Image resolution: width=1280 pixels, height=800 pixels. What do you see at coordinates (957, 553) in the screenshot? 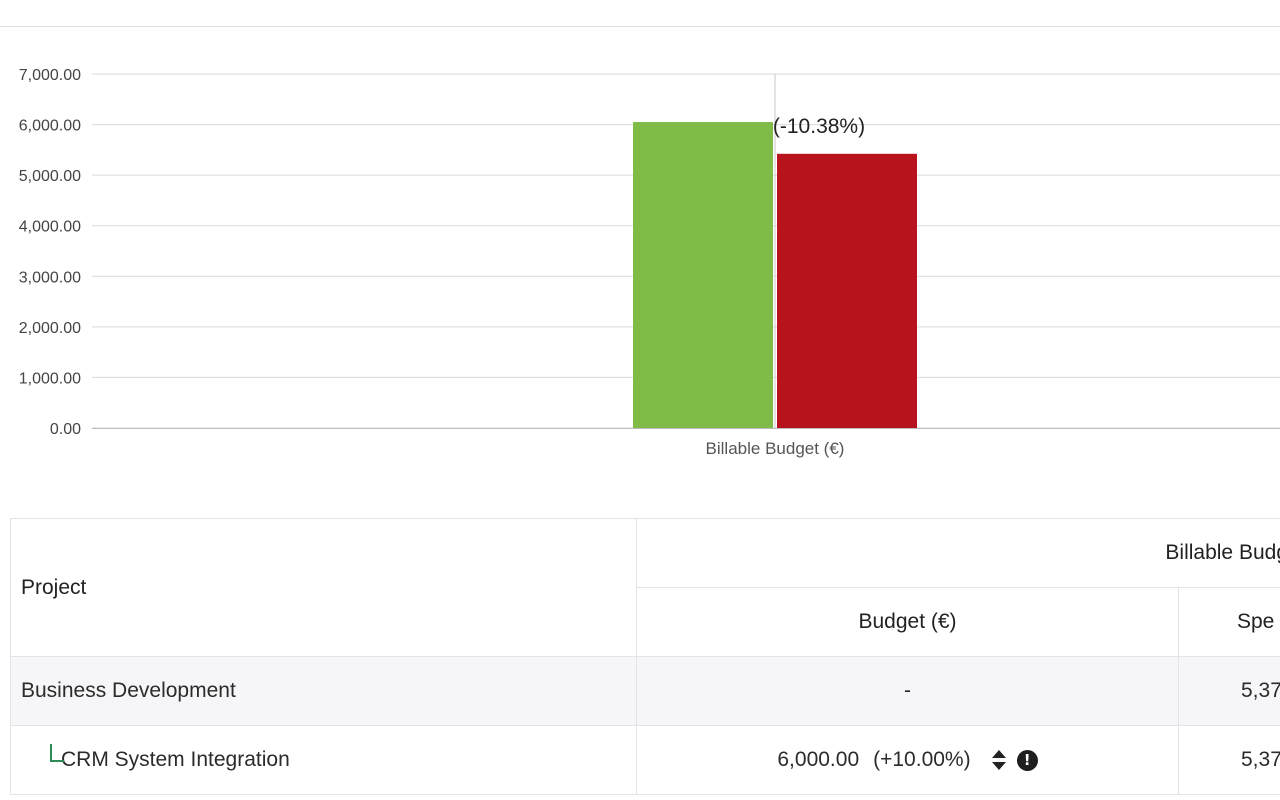
I see `billable-budget-group-header: Billable Budget (€` at bounding box center [957, 553].